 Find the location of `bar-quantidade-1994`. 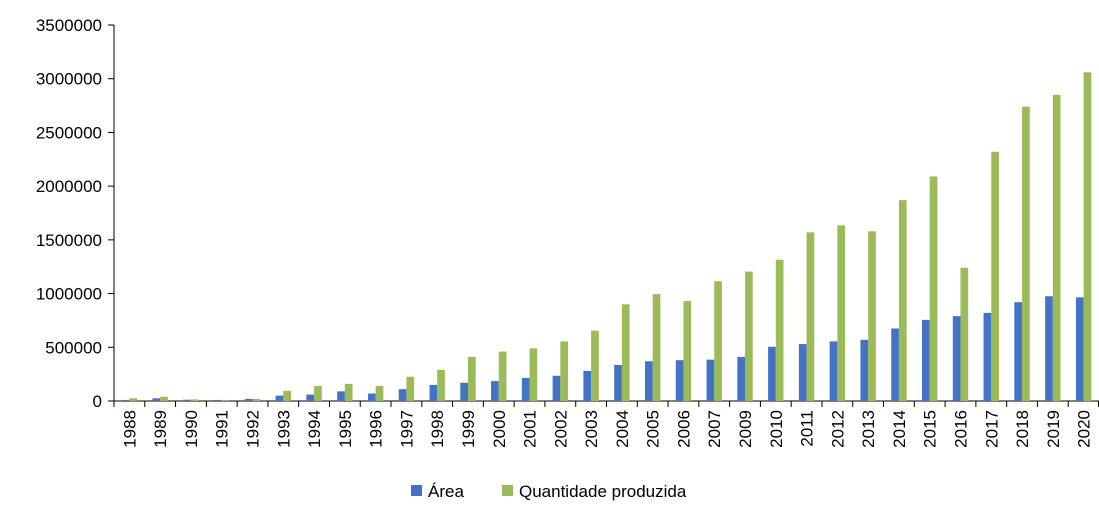

bar-quantidade-1994 is located at coordinates (318, 393).